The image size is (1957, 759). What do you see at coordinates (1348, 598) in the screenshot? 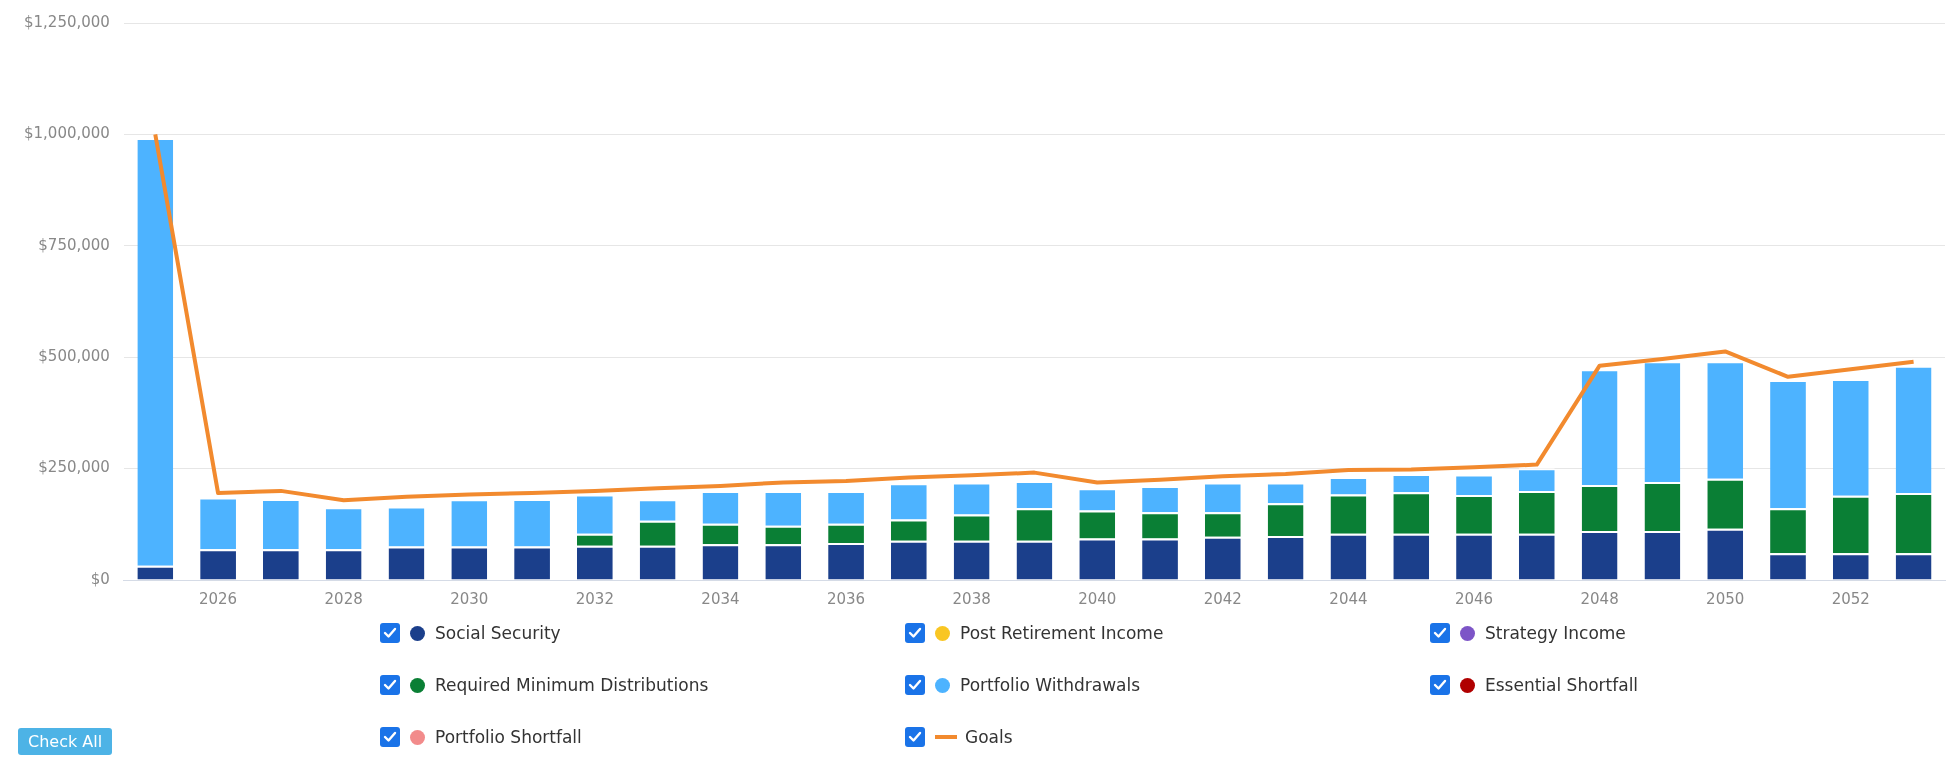
I see `x-tick-label: 2044` at bounding box center [1348, 598].